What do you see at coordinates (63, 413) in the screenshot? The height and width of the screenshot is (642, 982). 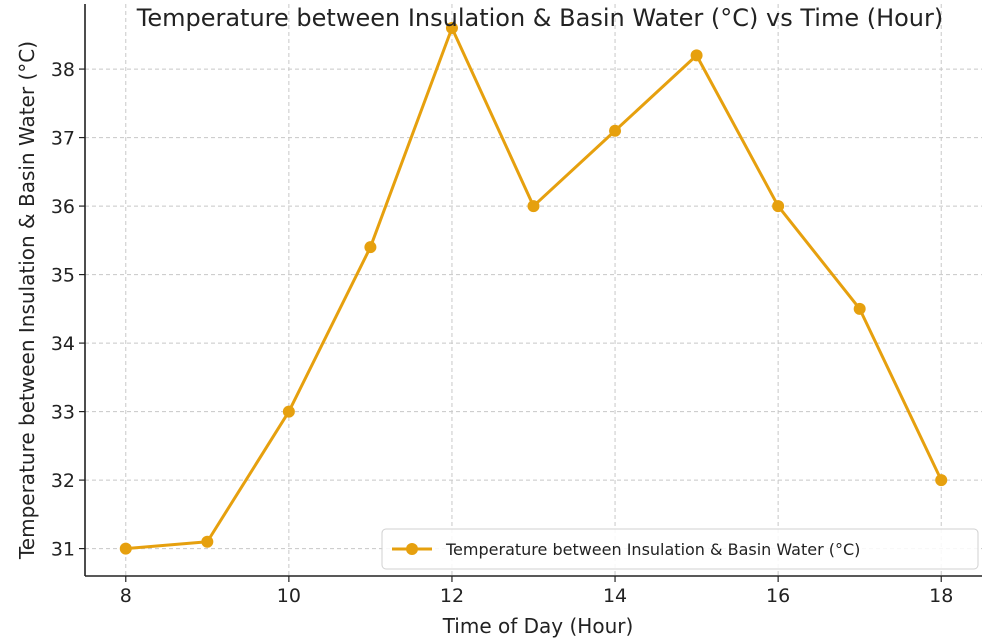 I see `y-tick-label: 33` at bounding box center [63, 413].